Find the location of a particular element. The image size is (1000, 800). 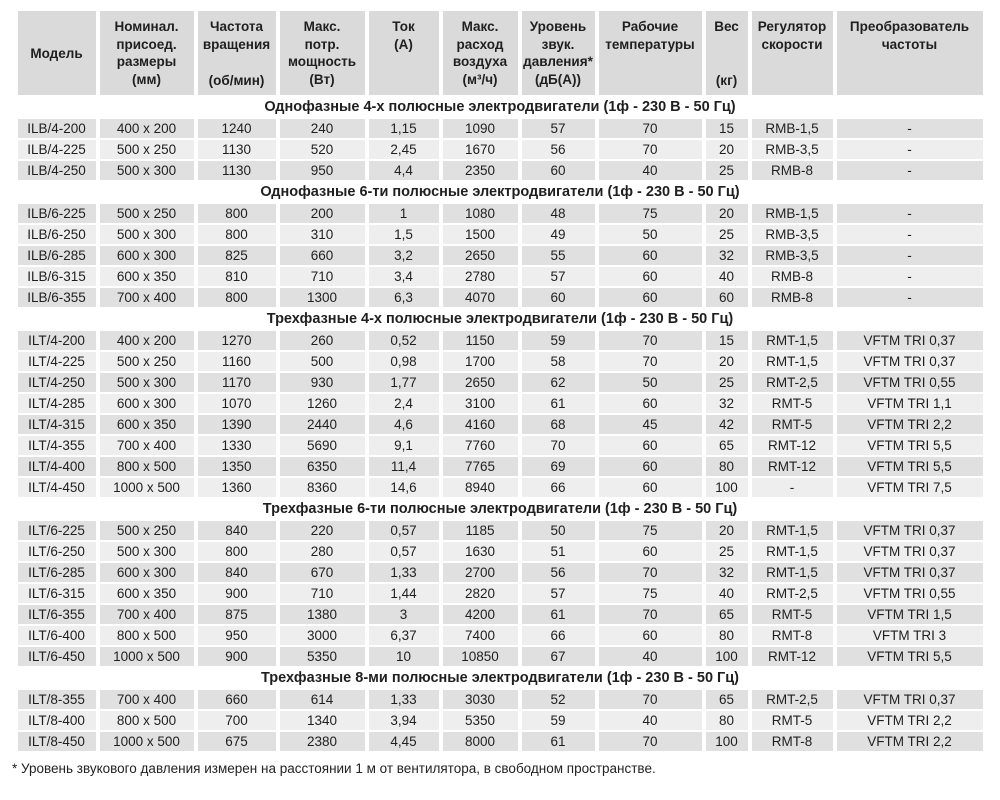

spec-cell: 1380 is located at coordinates (322, 614).